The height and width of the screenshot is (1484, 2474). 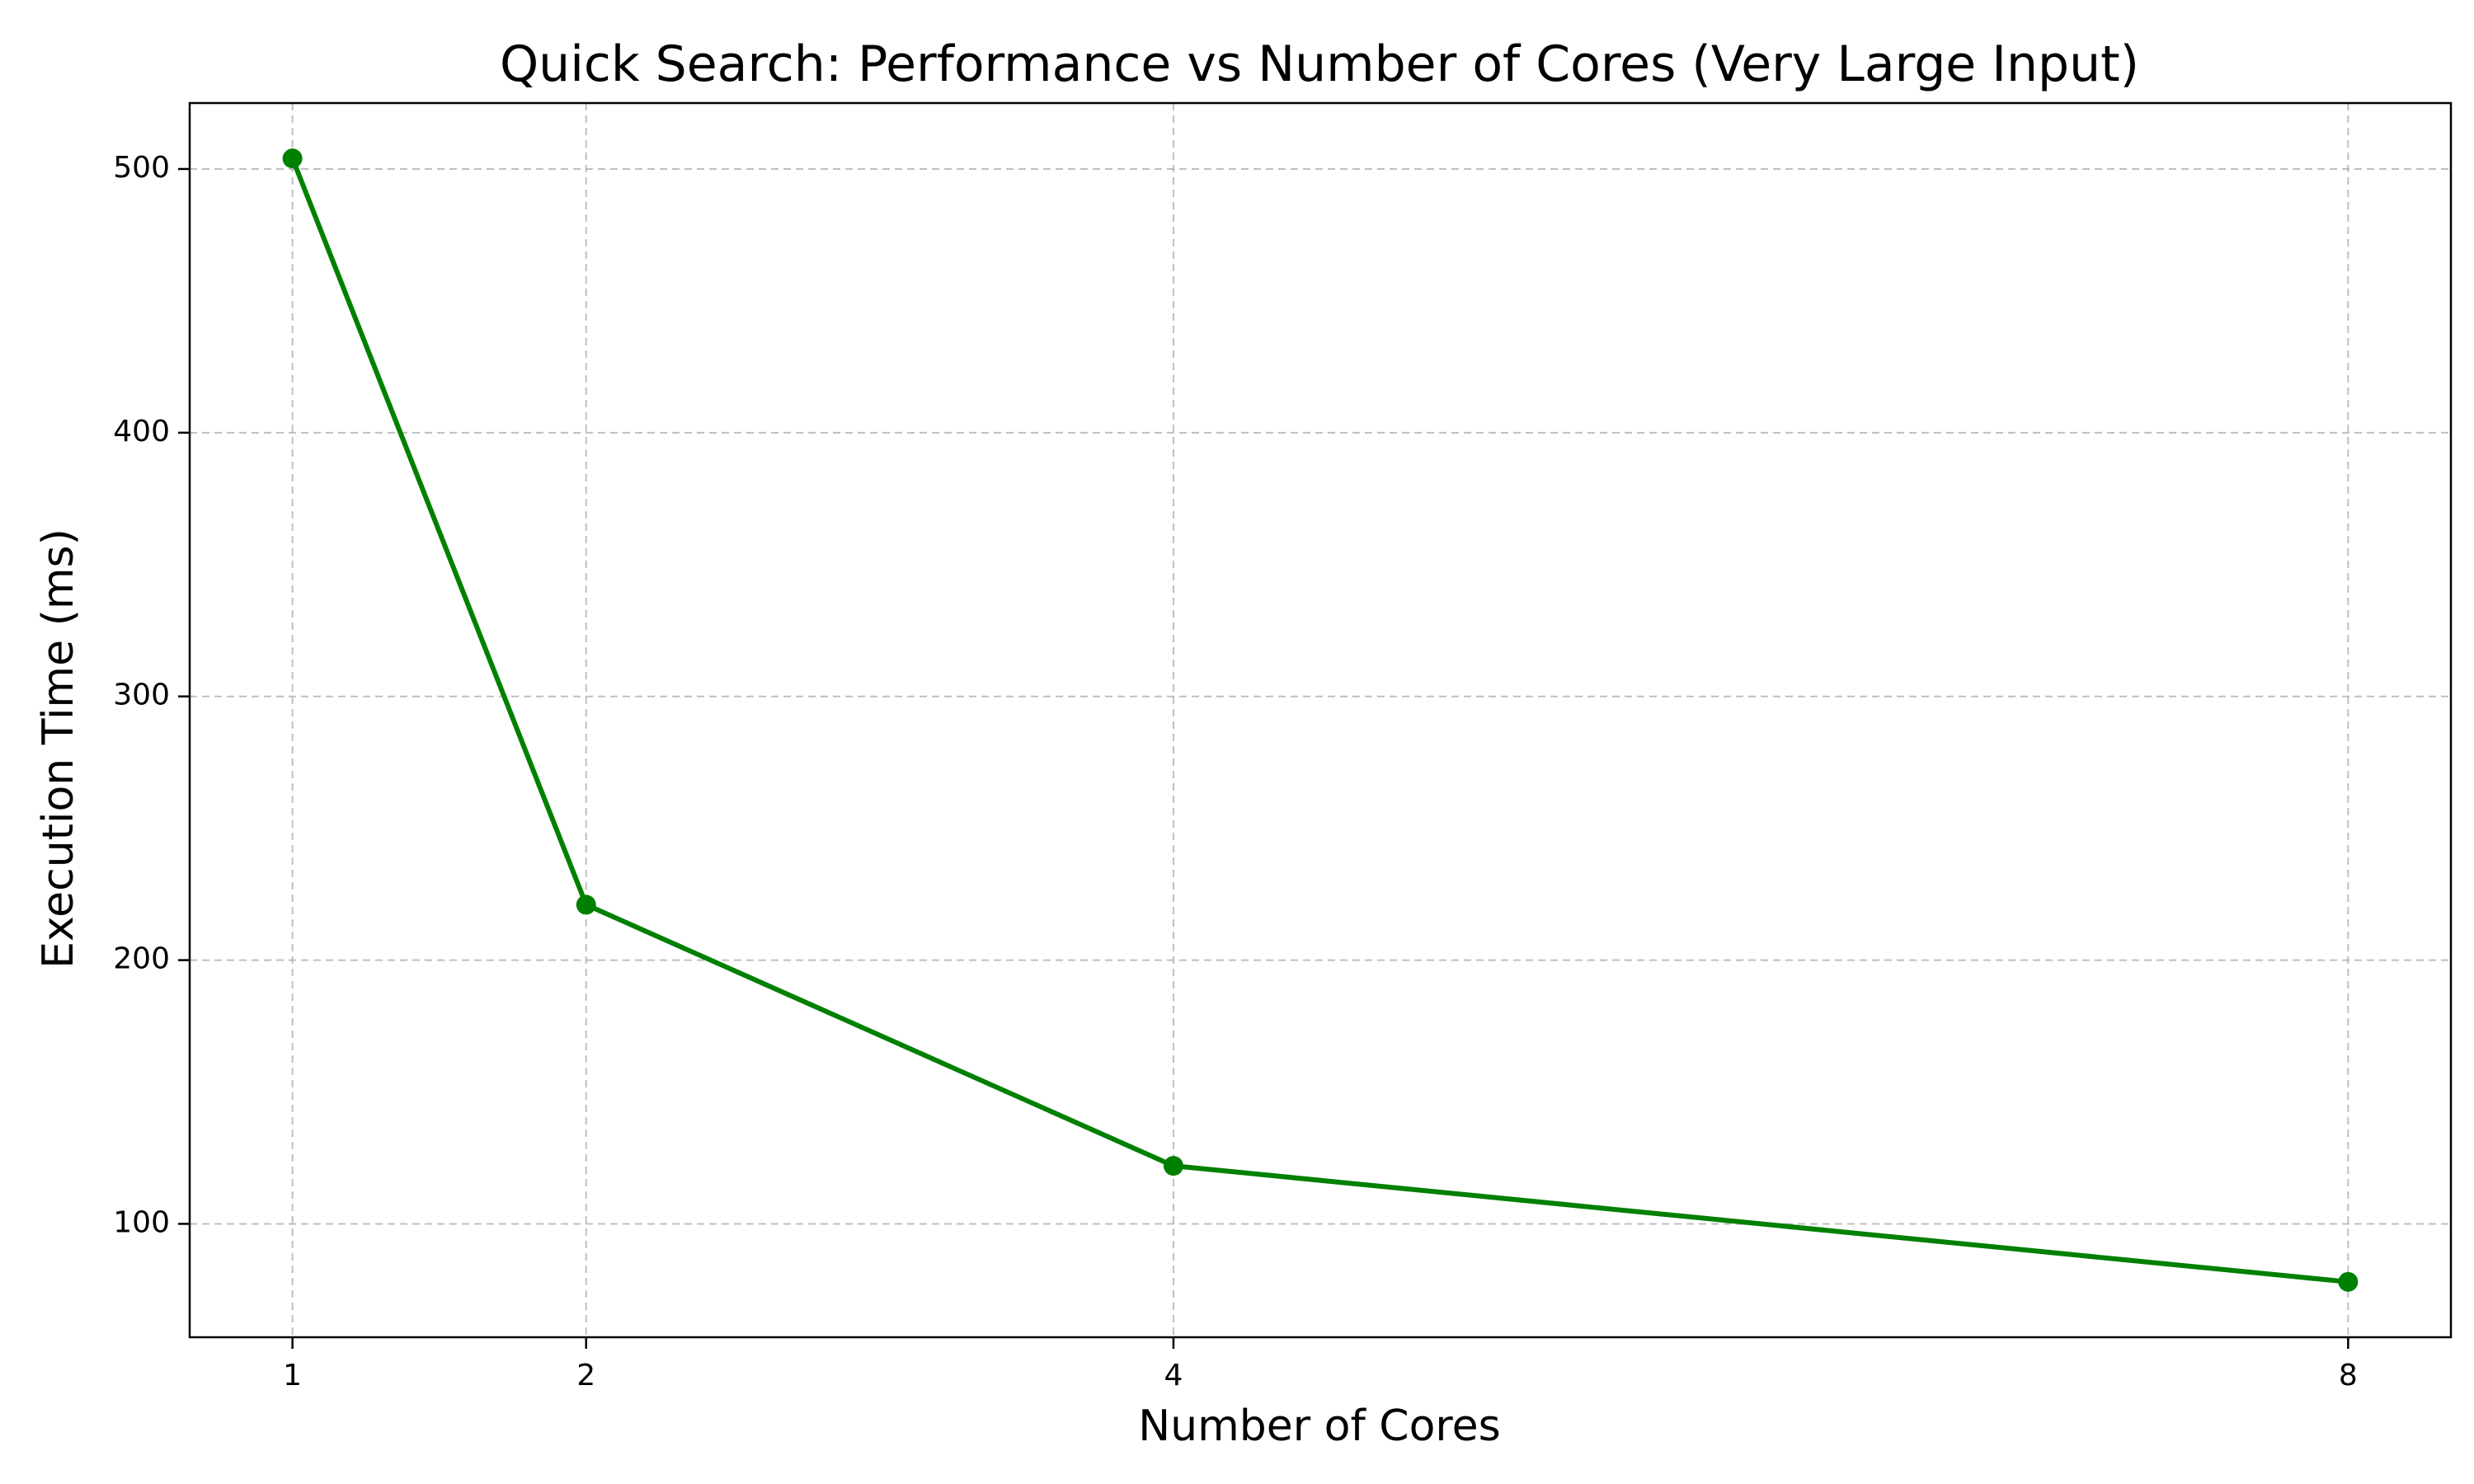 What do you see at coordinates (2348, 1375) in the screenshot?
I see `x-tick-label: 8` at bounding box center [2348, 1375].